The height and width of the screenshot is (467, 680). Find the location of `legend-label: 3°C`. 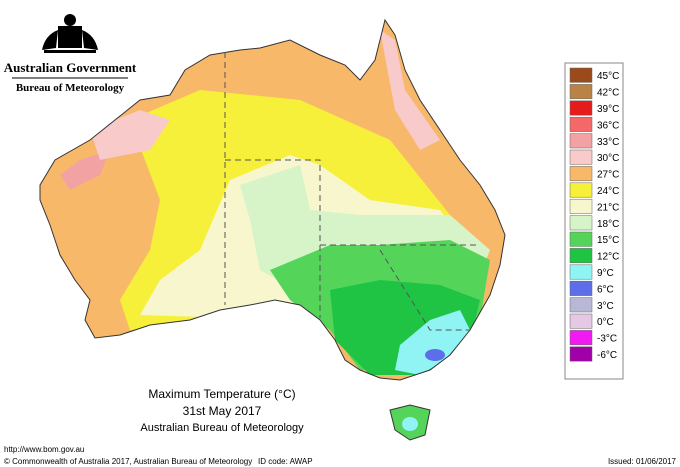

legend-label: 3°C is located at coordinates (605, 306).